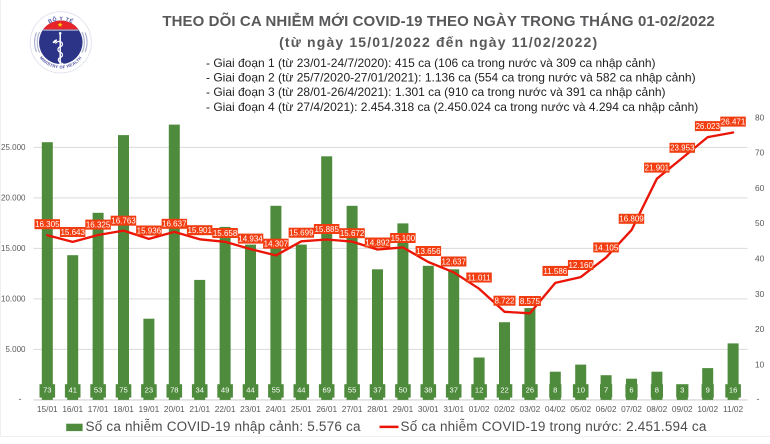 The height and width of the screenshot is (444, 770). What do you see at coordinates (760, 153) in the screenshot?
I see `svg-text: 70` at bounding box center [760, 153].